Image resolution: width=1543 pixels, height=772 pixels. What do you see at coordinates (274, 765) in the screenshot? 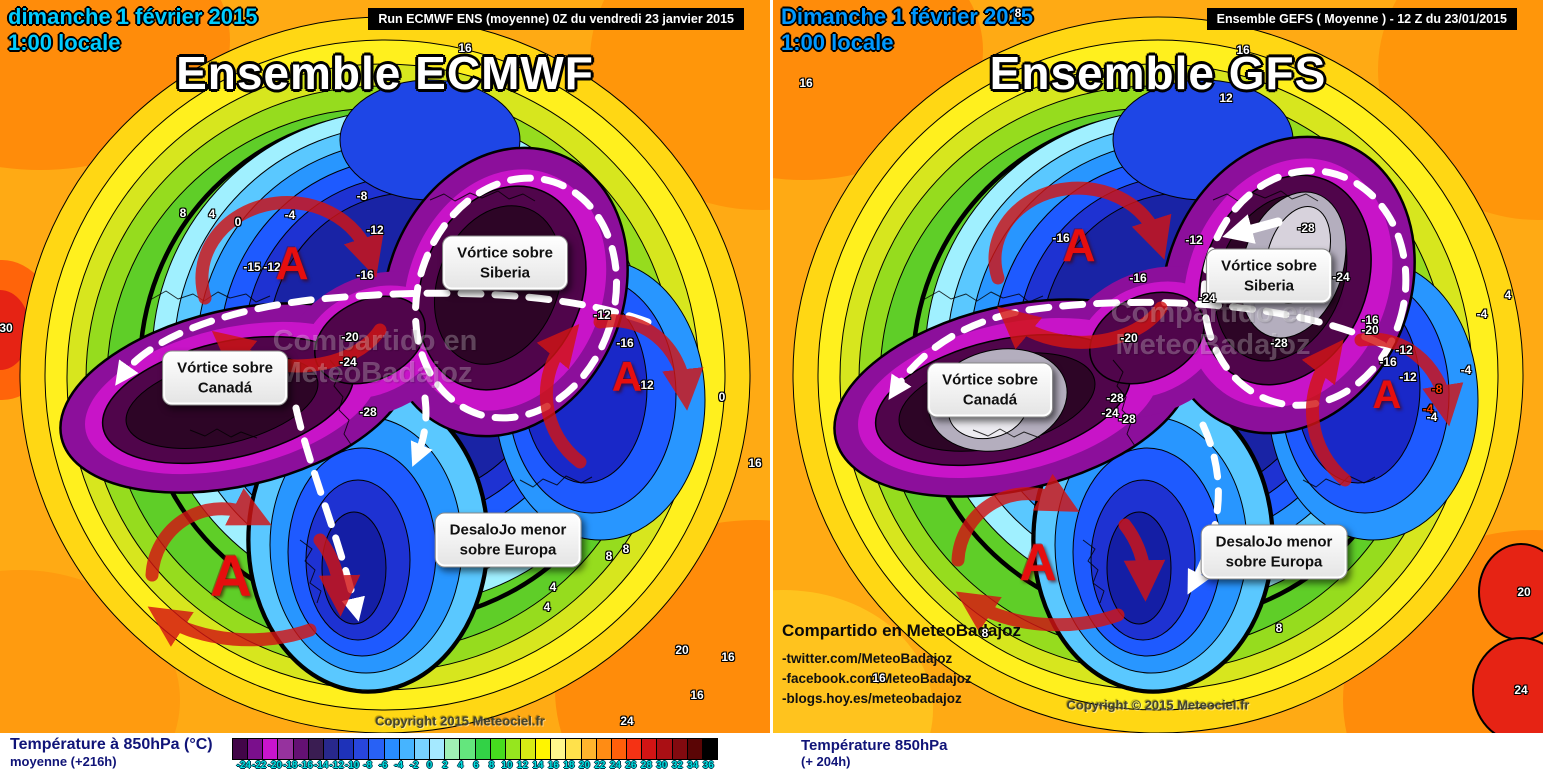
I see `colorbar-tick-label: -20` at bounding box center [274, 765].